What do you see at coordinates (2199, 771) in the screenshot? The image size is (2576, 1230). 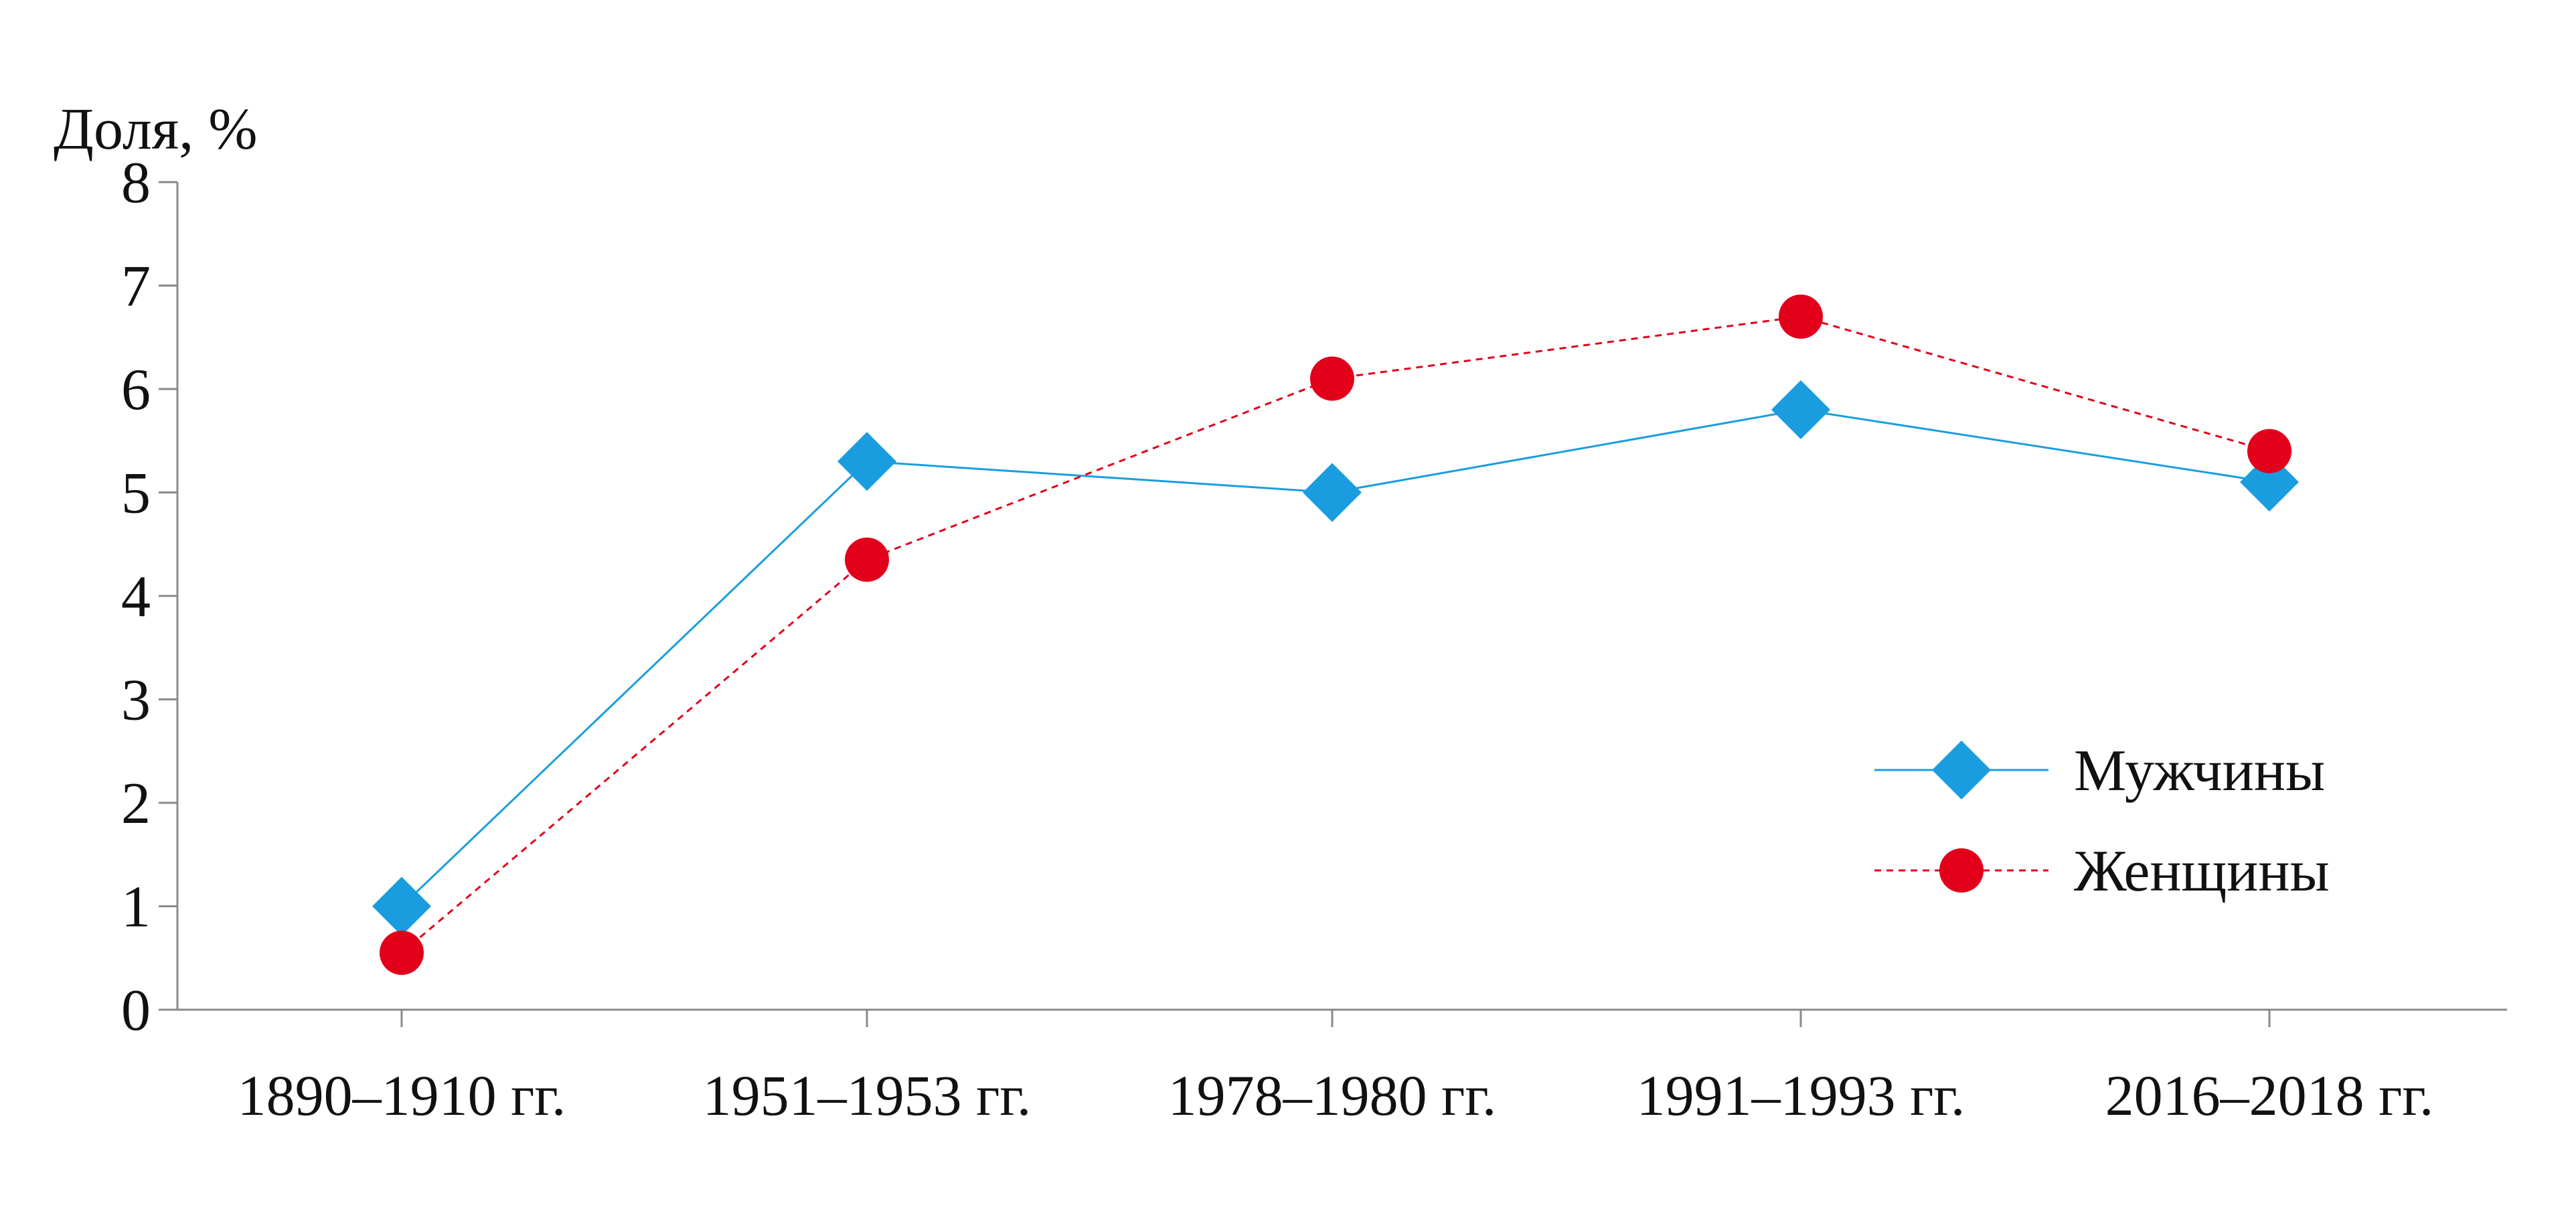 I see `legend-label: Мужчины` at bounding box center [2199, 771].